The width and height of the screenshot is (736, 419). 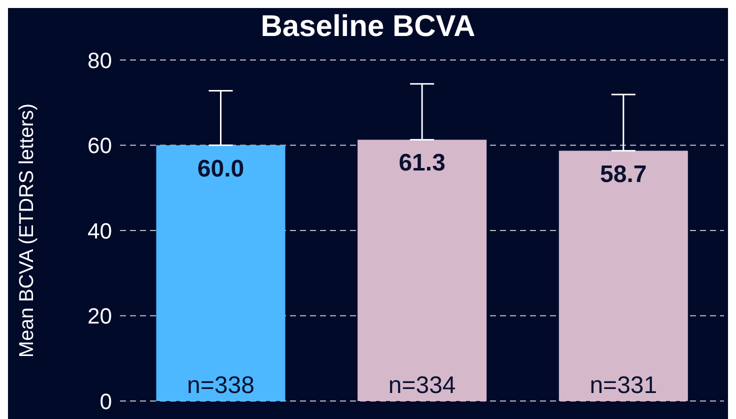 I want to click on data-label: 58.7, so click(x=623, y=174).